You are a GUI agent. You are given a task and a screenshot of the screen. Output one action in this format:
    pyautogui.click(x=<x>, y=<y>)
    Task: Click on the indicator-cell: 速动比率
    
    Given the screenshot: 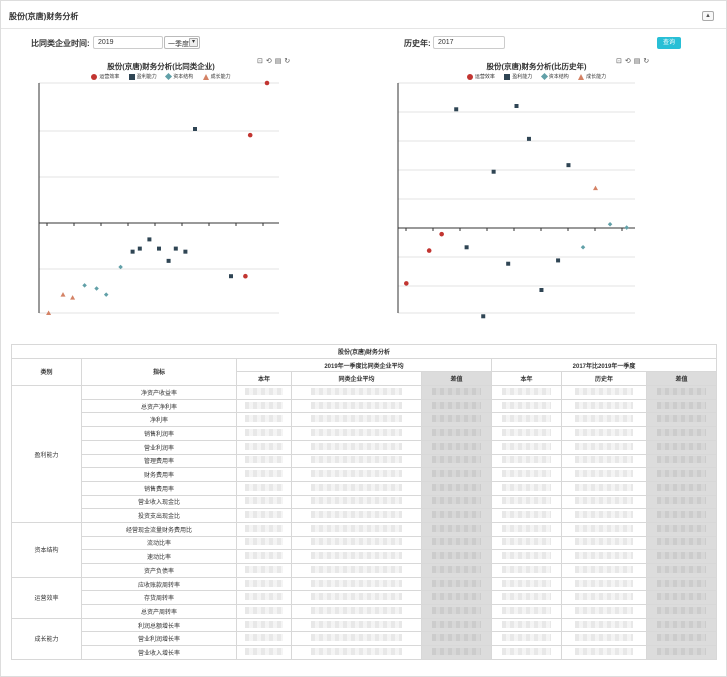 What is the action you would take?
    pyautogui.click(x=159, y=556)
    